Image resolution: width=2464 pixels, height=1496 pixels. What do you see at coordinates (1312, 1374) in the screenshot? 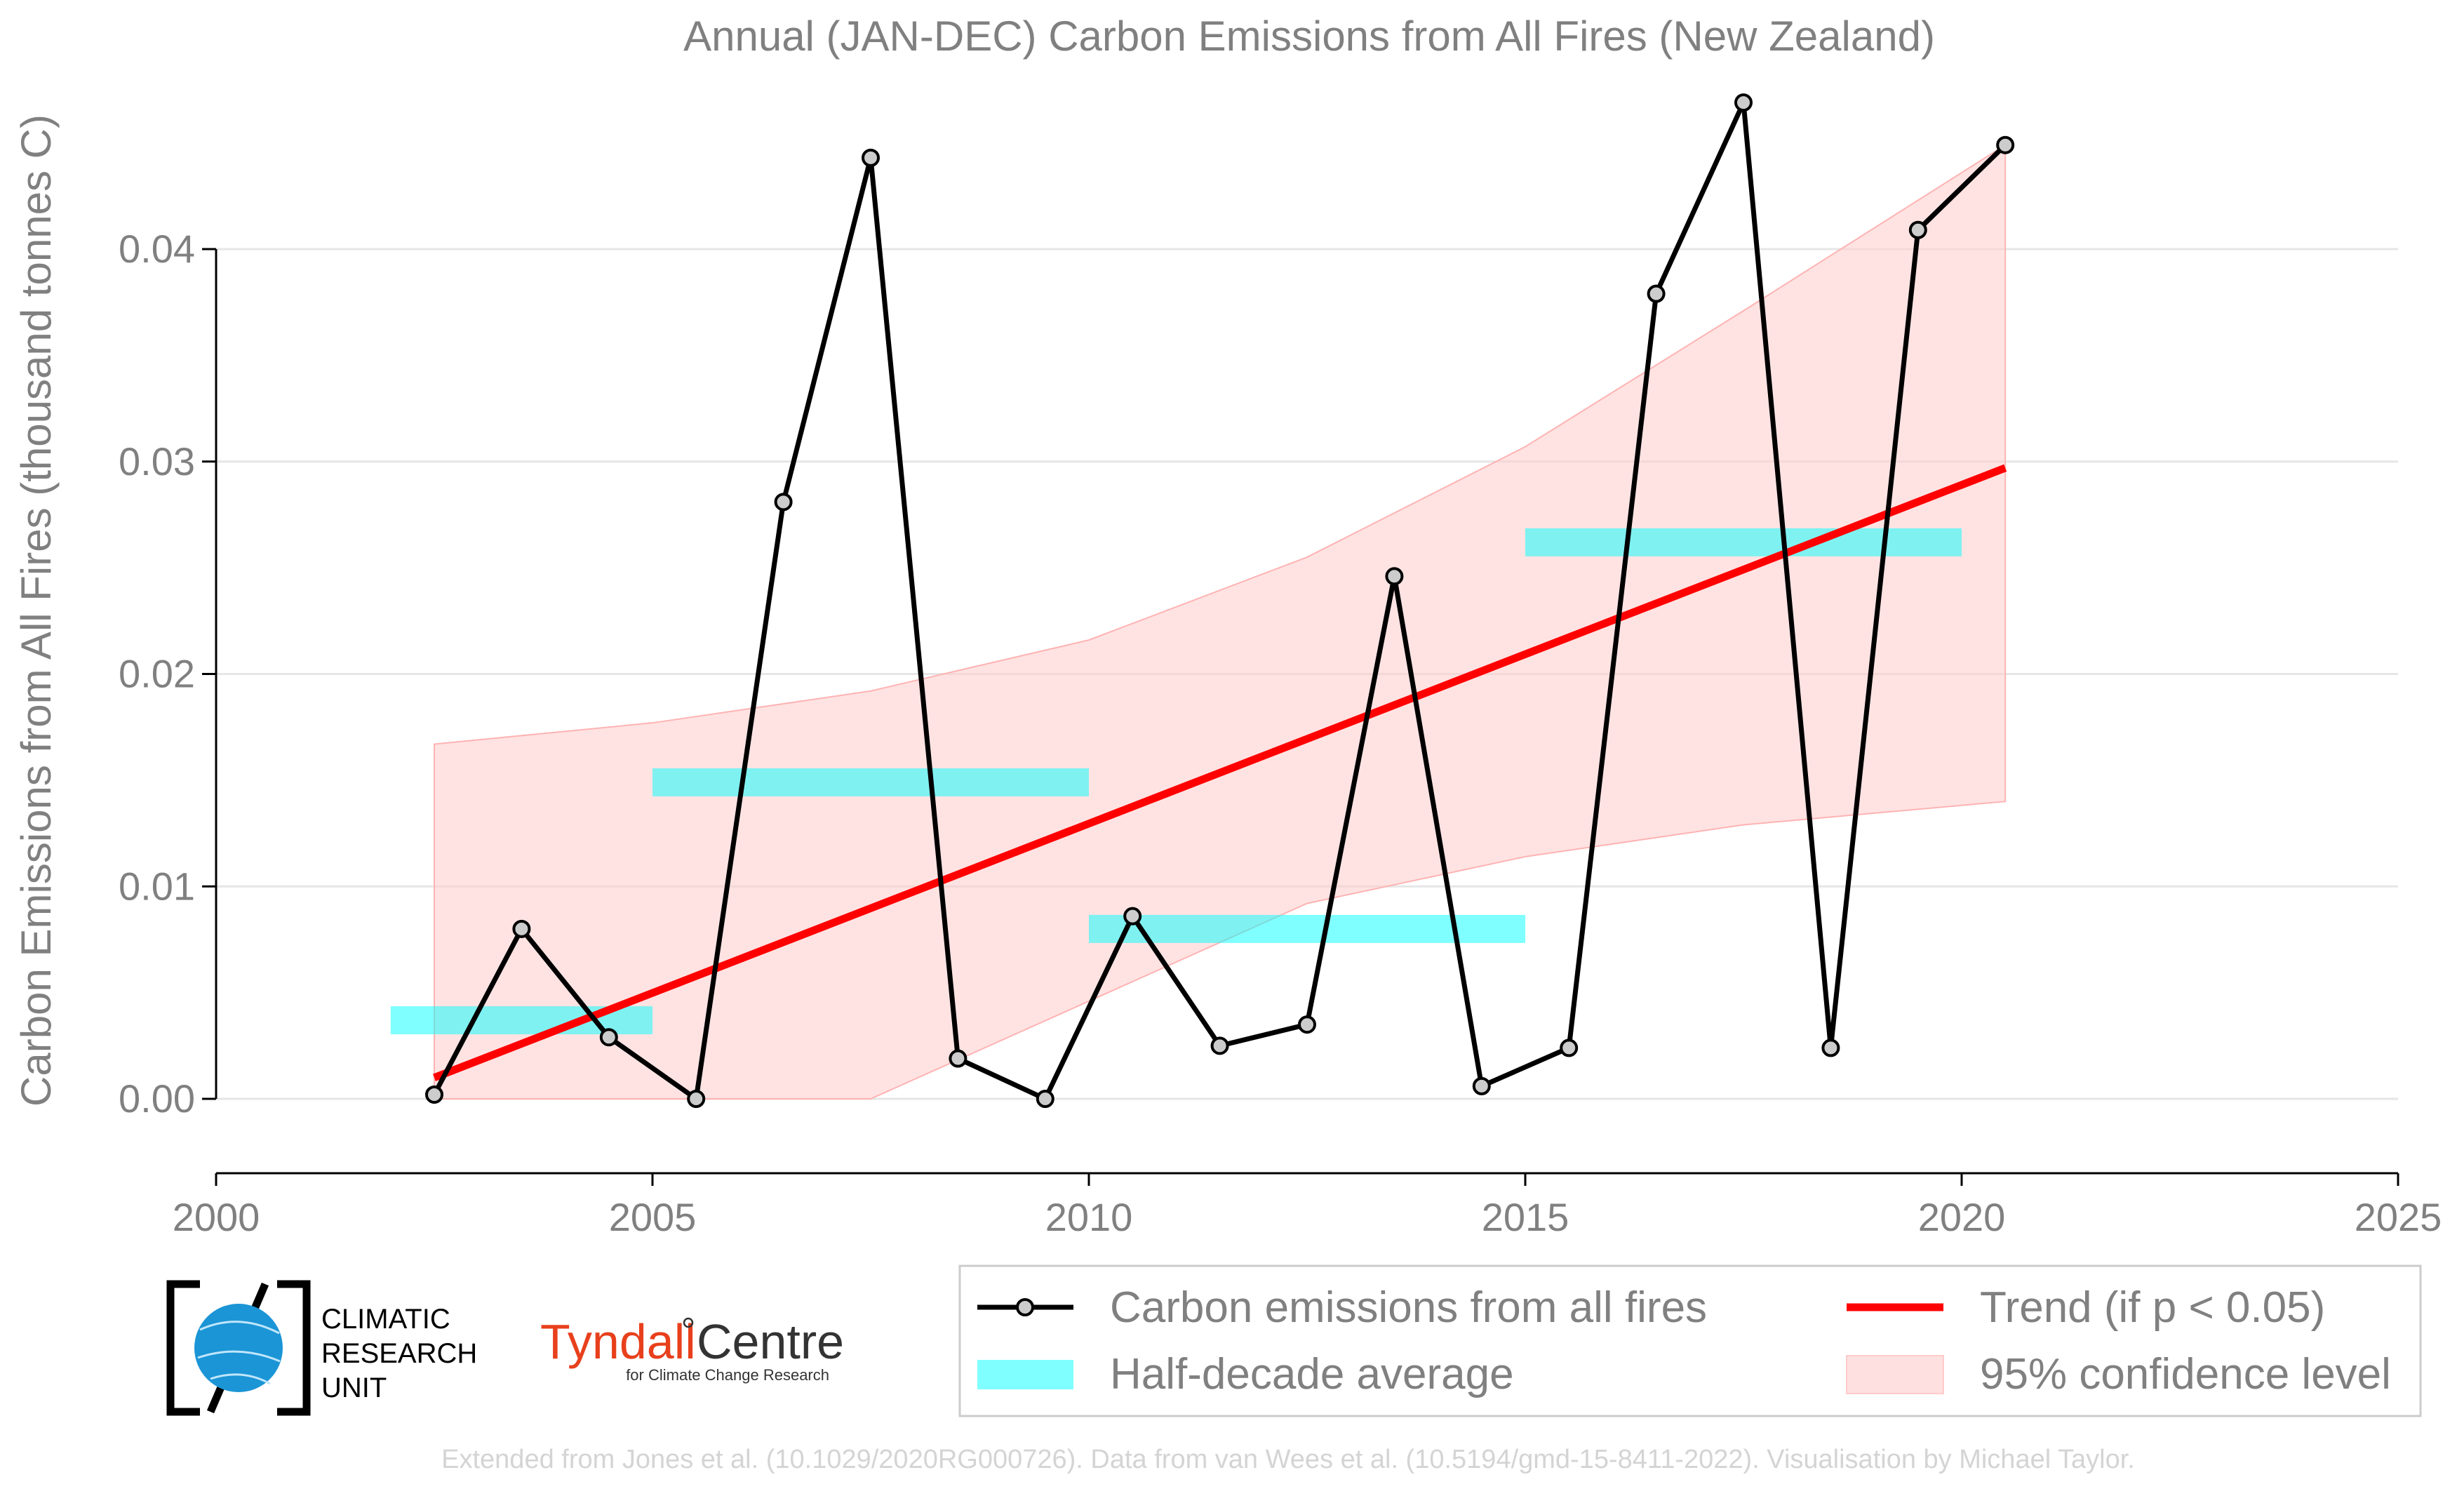
I see `legend-label-average: Half-decade average` at bounding box center [1312, 1374].